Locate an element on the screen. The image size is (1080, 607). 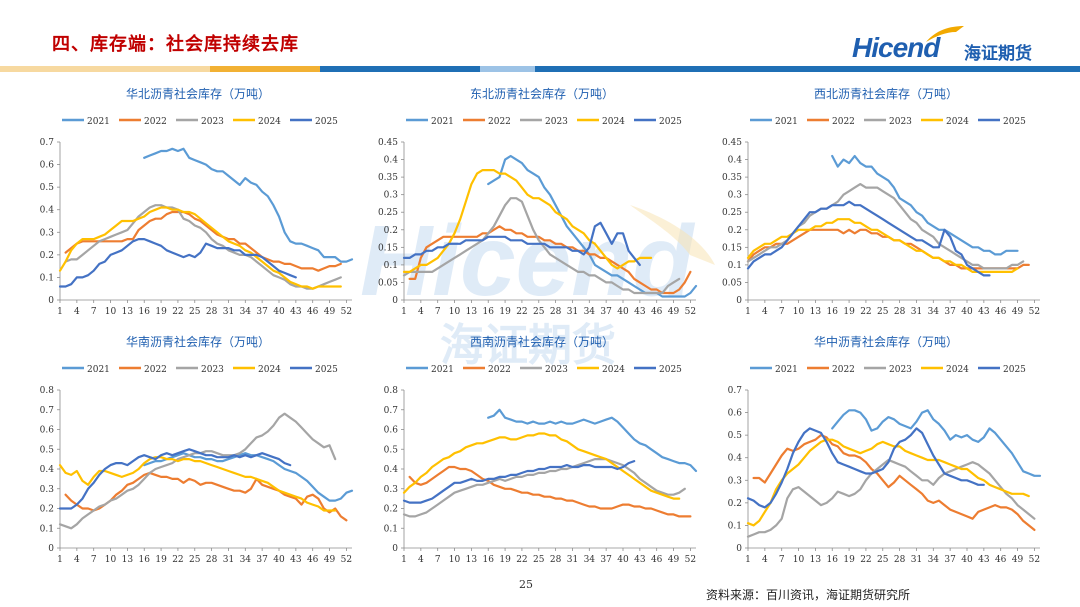
x-tick-label: 52 is located at coordinates (346, 560).